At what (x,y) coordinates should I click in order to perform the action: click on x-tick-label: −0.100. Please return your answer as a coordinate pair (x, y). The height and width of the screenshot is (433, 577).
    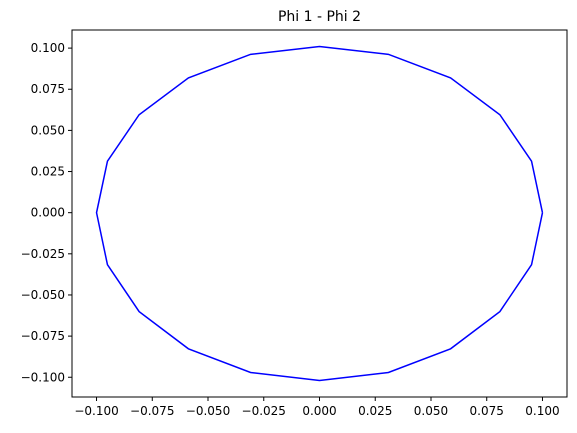
    Looking at the image, I should click on (96, 411).